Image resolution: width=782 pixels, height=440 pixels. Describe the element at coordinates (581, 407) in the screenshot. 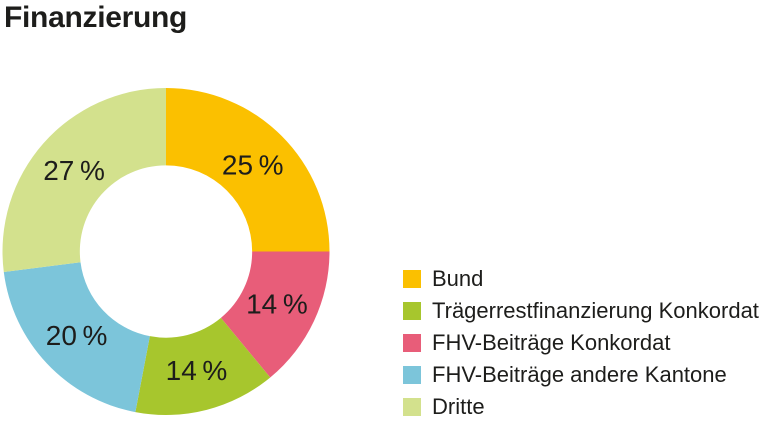

I see `legend-item-dritte: Dritte` at that location.